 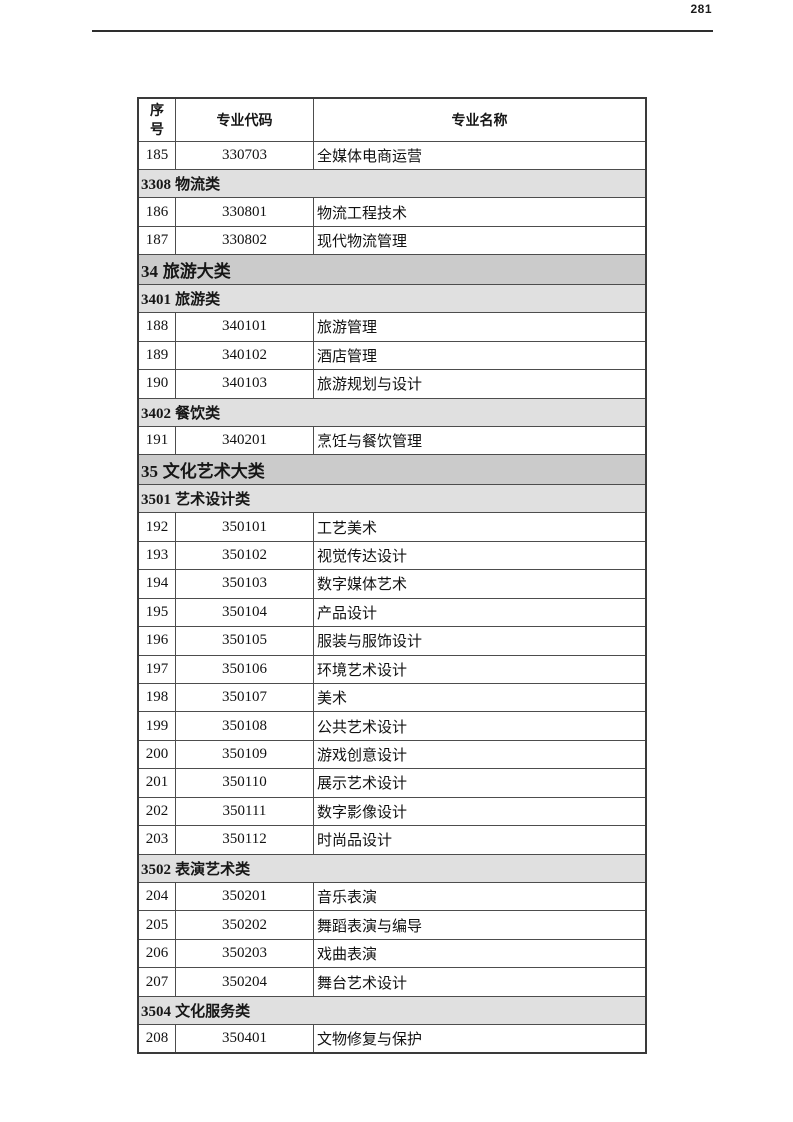 What do you see at coordinates (244, 811) in the screenshot?
I see `cell-major-code: 350111` at bounding box center [244, 811].